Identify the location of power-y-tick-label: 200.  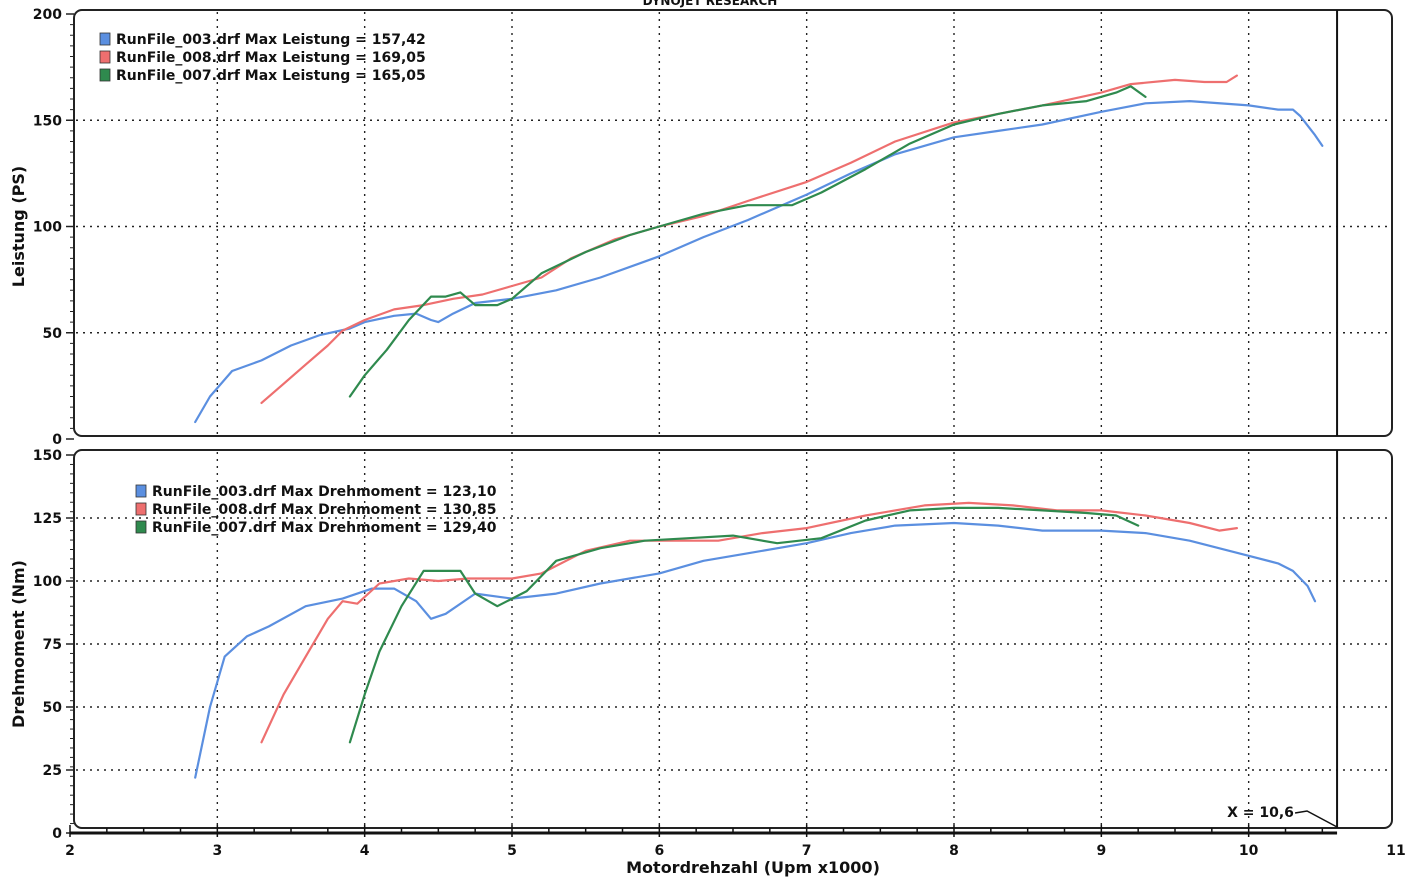
(47, 15).